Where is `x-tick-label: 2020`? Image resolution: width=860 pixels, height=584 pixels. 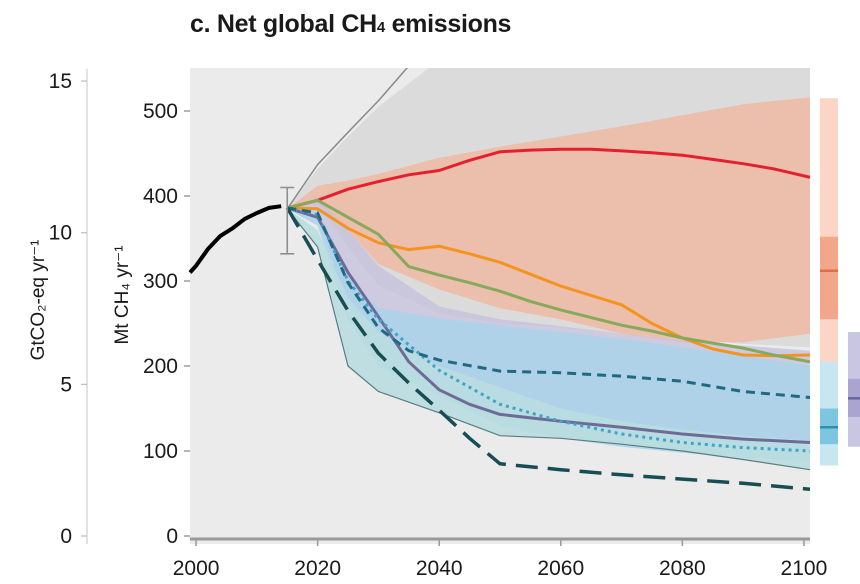
x-tick-label: 2020 is located at coordinates (317, 568).